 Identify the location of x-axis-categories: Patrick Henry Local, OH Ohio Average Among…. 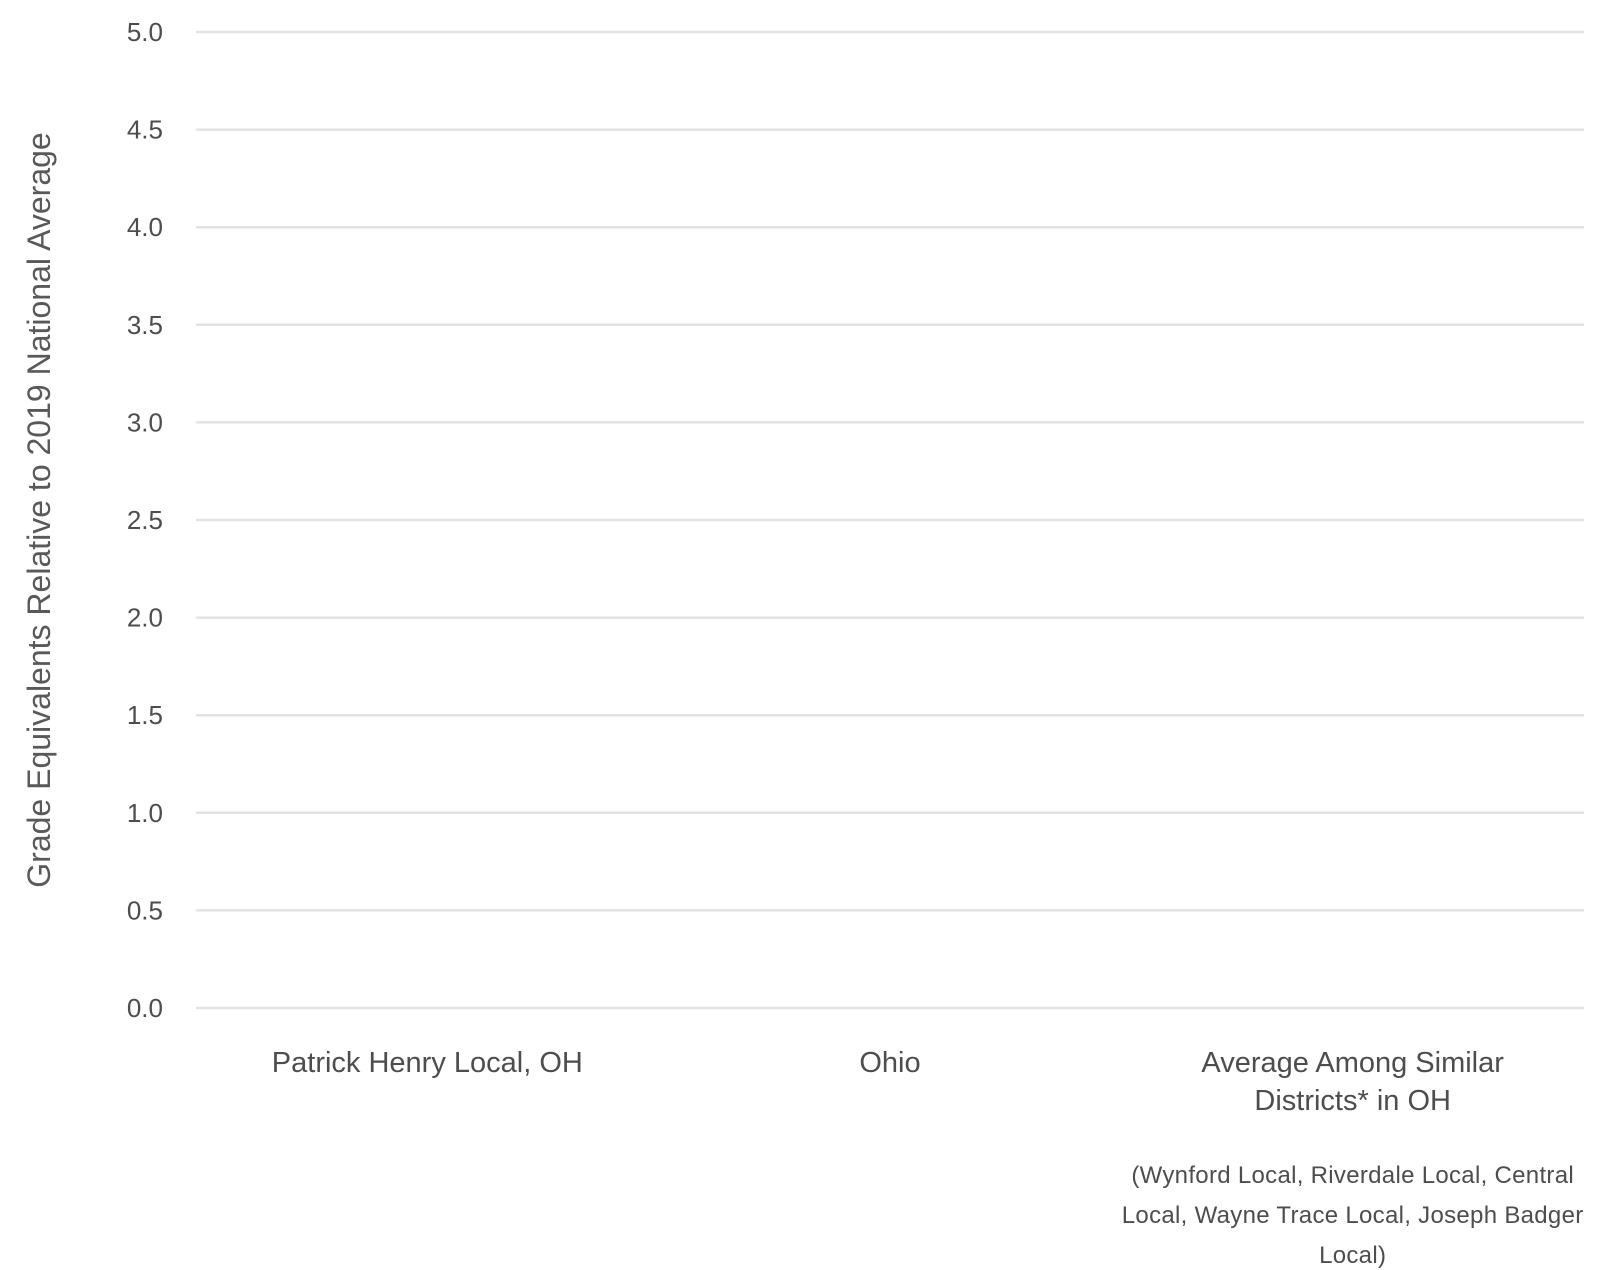
(888, 1082).